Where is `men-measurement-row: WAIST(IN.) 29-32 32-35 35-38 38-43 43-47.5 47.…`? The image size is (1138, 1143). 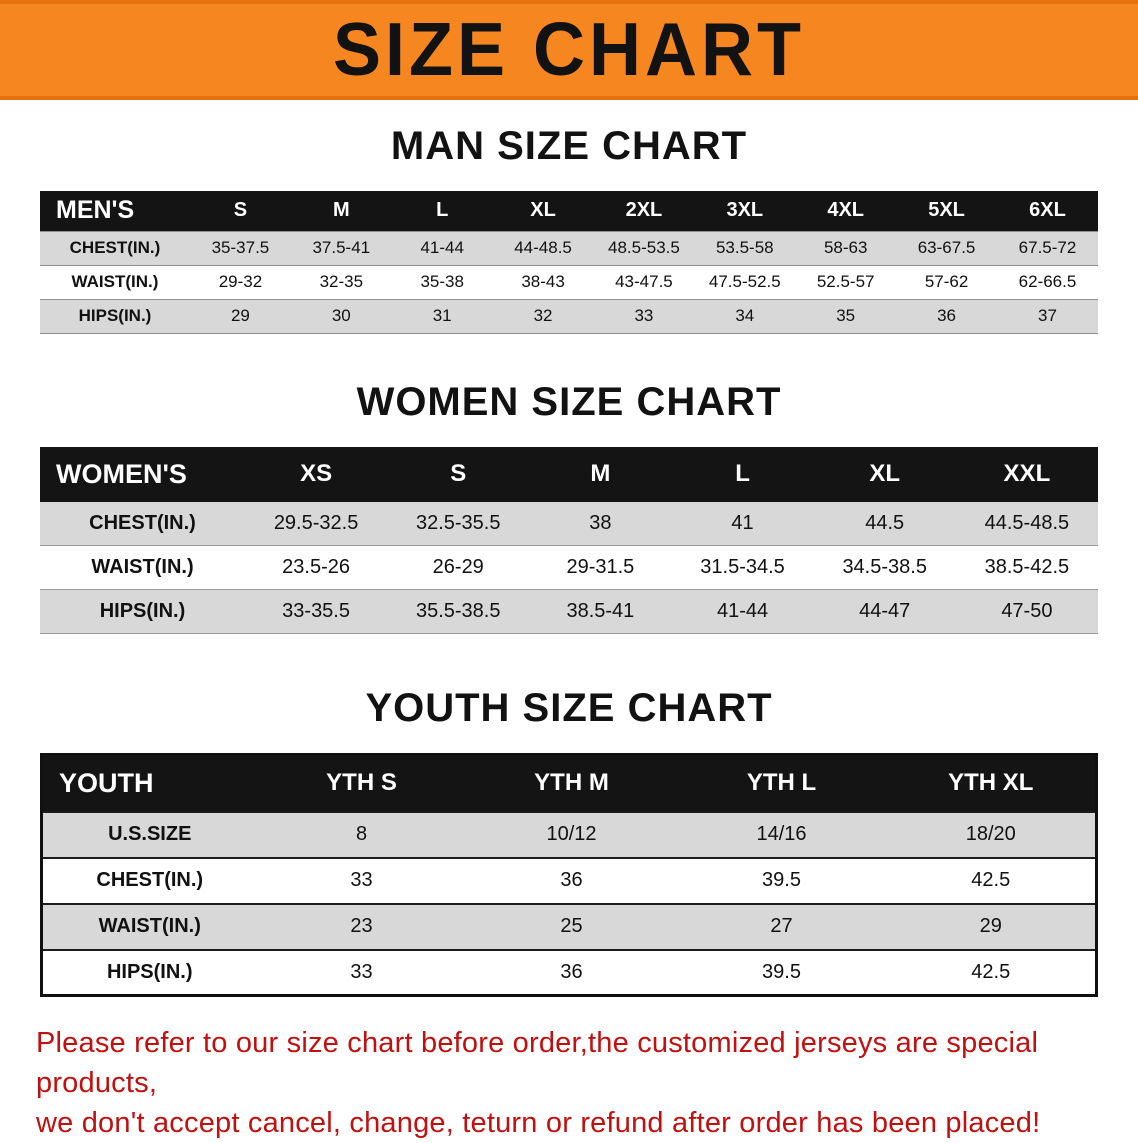 men-measurement-row: WAIST(IN.) 29-32 32-35 35-38 38-43 43-47.5 47.… is located at coordinates (569, 282).